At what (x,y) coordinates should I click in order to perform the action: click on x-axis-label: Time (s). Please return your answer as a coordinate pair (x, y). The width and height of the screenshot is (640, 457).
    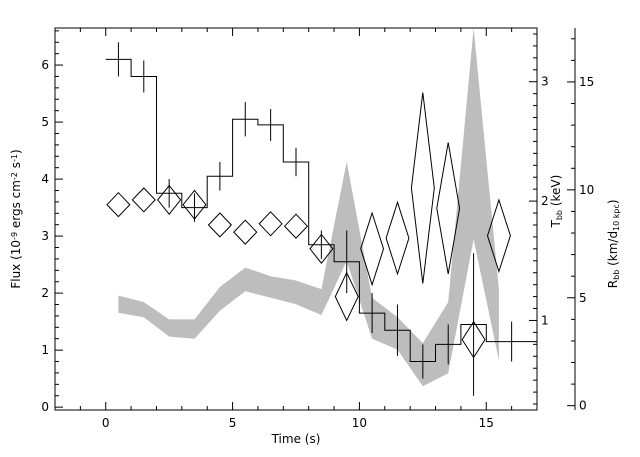
    Looking at the image, I should click on (296, 439).